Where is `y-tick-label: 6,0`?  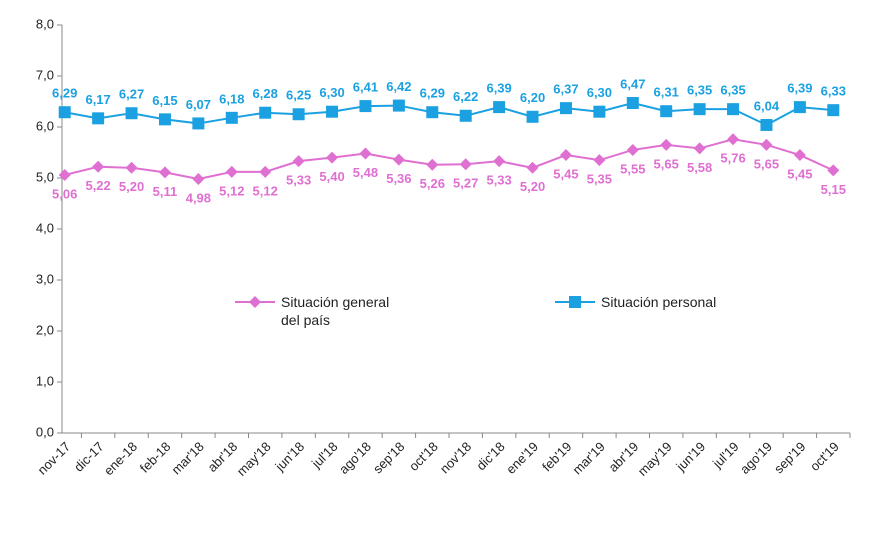 y-tick-label: 6,0 is located at coordinates (45, 125).